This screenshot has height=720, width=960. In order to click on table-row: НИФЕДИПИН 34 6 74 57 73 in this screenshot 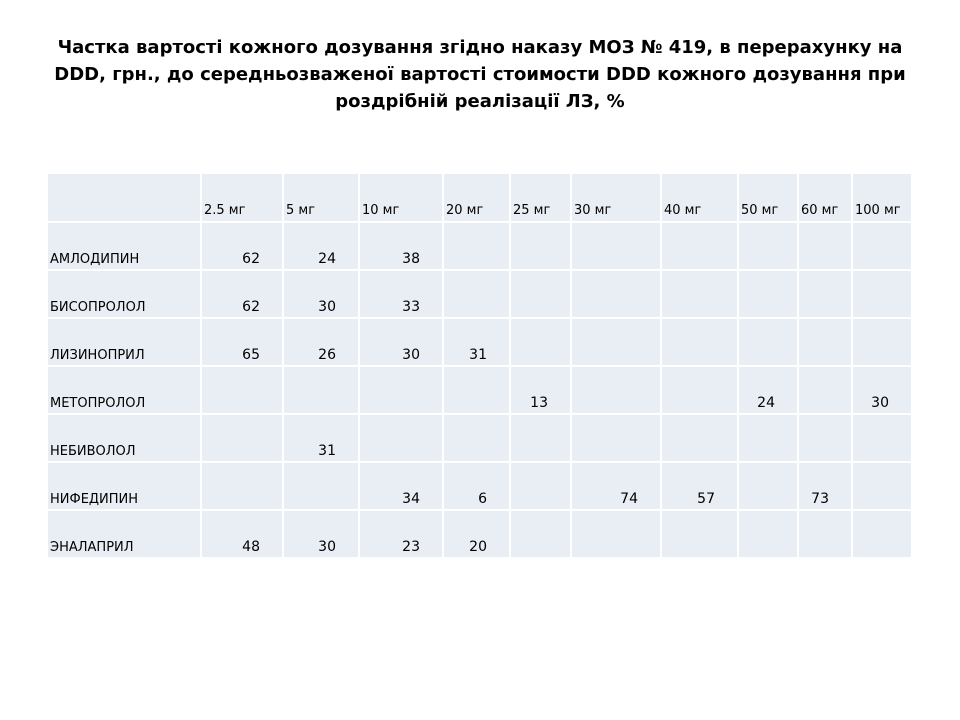, I will do `click(479, 486)`.